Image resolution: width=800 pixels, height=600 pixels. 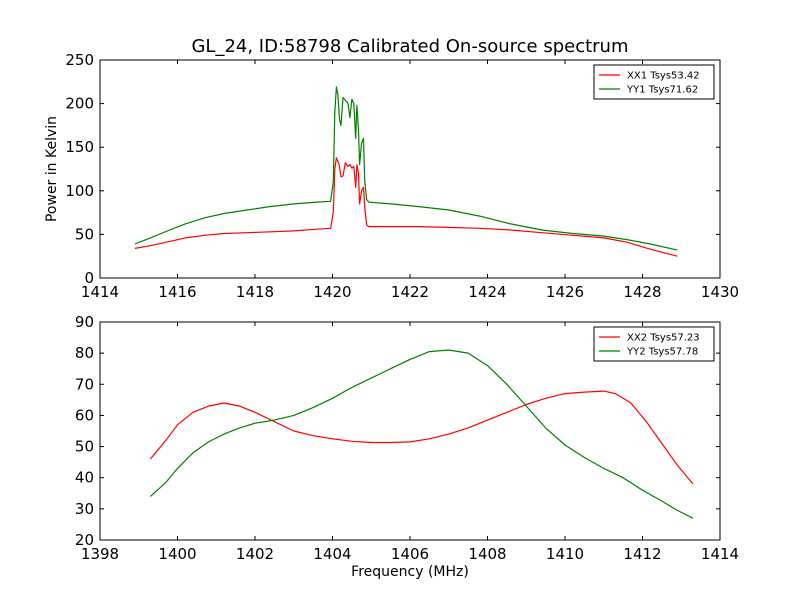 I want to click on legend-2: XX2 Tsys57.23 YY2 Tsys57.78, so click(x=654, y=344).